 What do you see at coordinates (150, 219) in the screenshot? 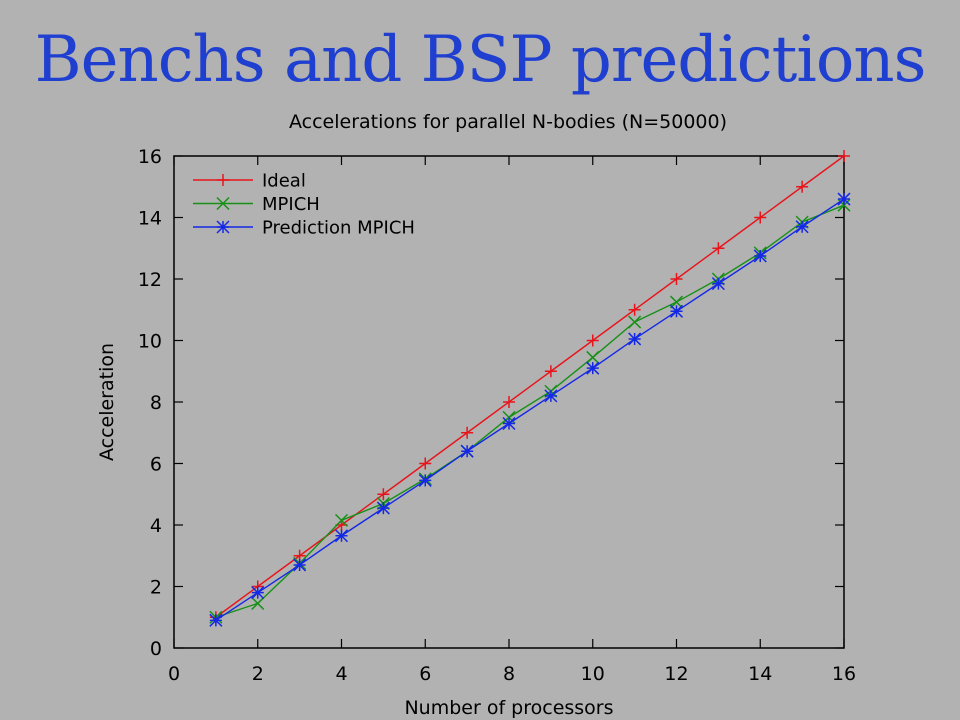
I see `y-tick-label: 14` at bounding box center [150, 219].